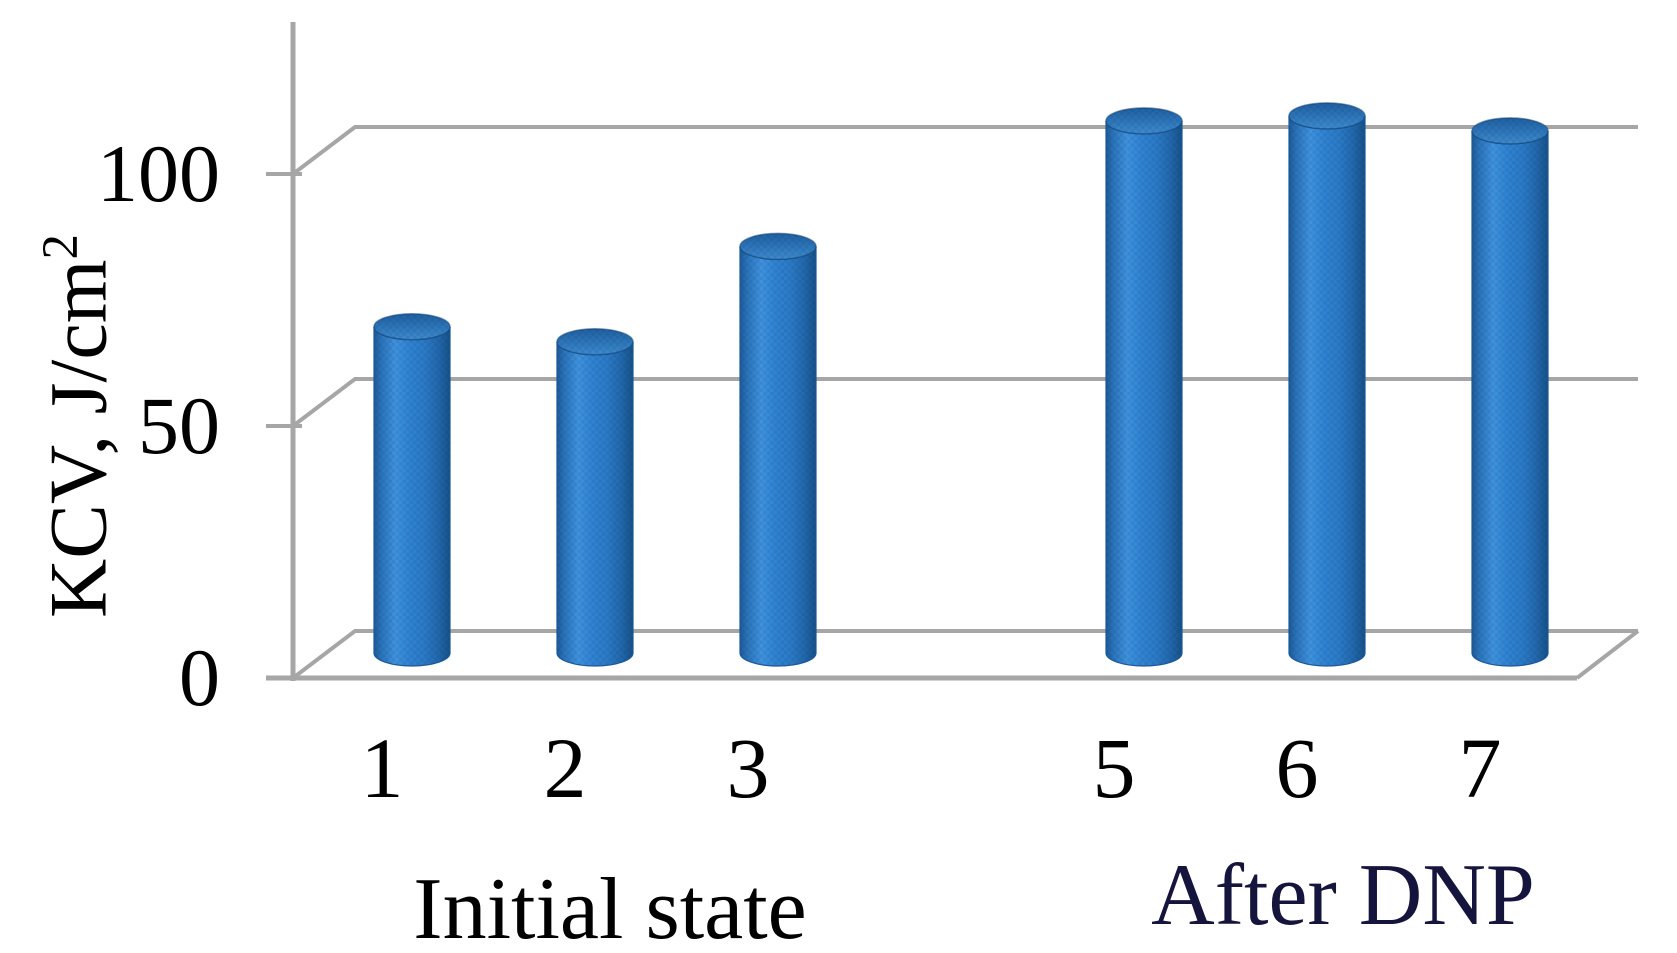  I want to click on y-tick-label-100: 100, so click(158, 173).